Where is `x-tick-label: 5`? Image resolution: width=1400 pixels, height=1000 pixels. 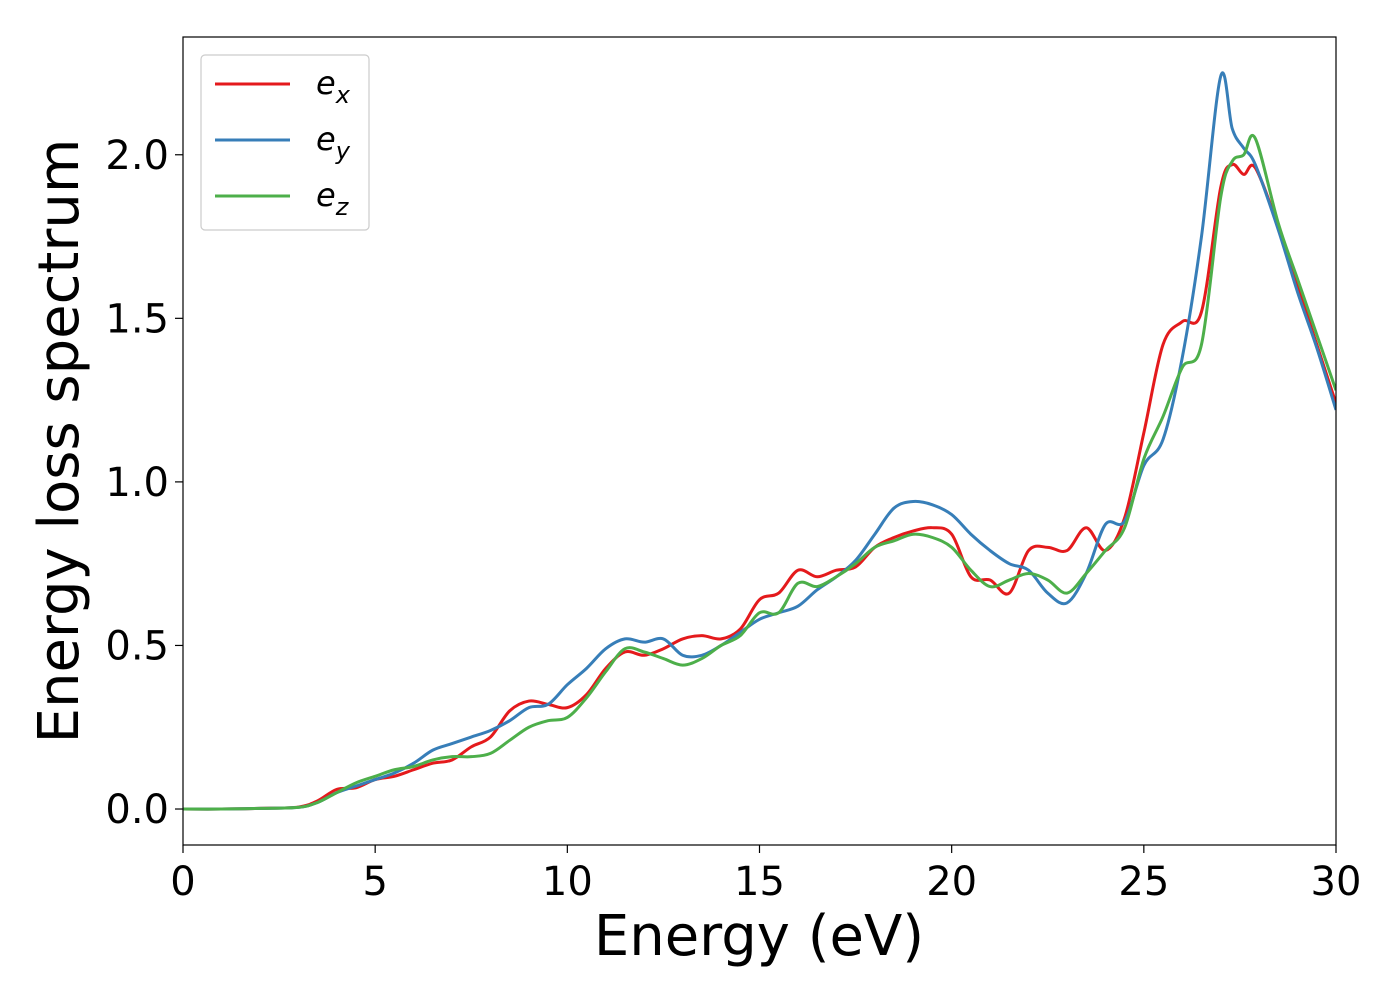
x-tick-label: 5 is located at coordinates (374, 882).